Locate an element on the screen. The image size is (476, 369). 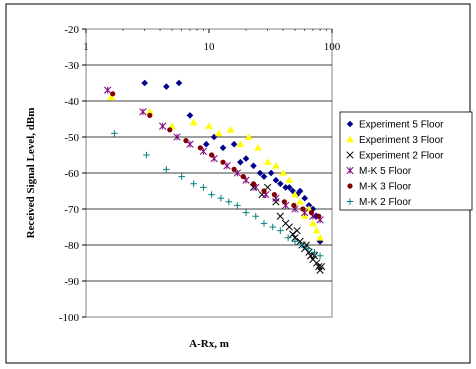
y-tick-label: -20 is located at coordinates (71, 30).